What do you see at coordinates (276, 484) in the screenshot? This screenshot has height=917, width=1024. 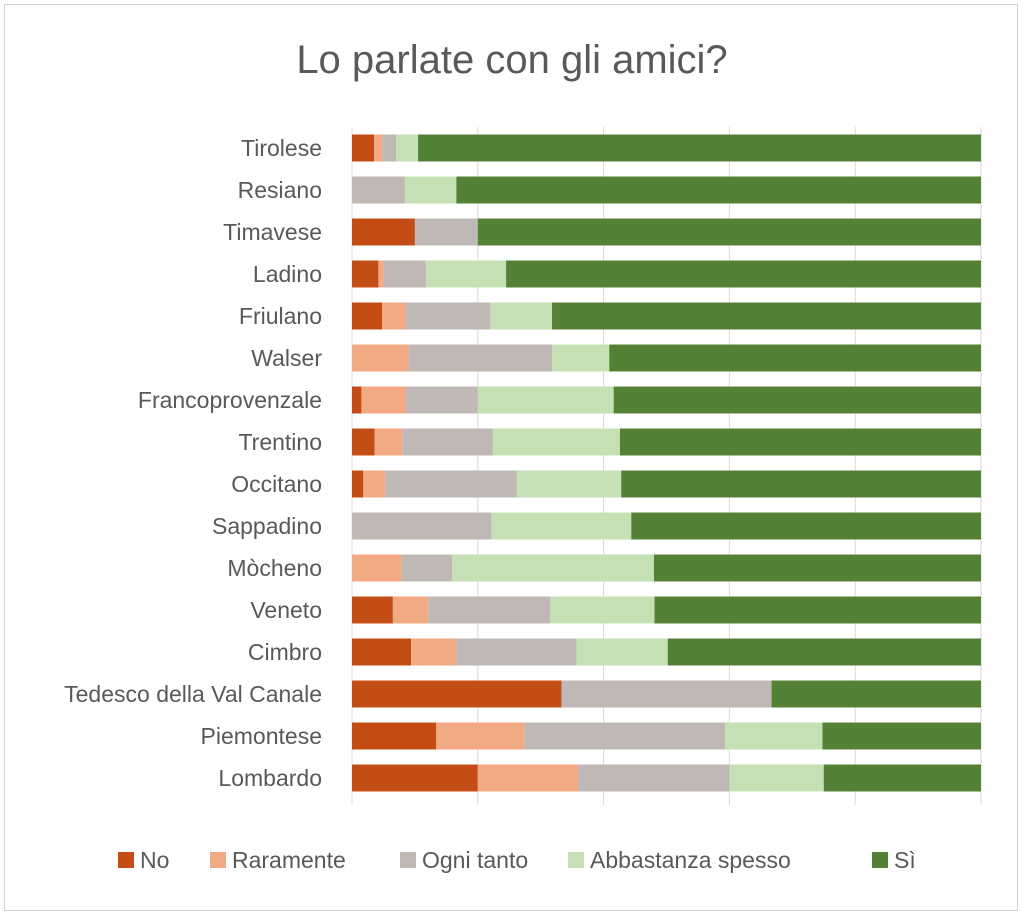 I see `category-label: Occitano` at bounding box center [276, 484].